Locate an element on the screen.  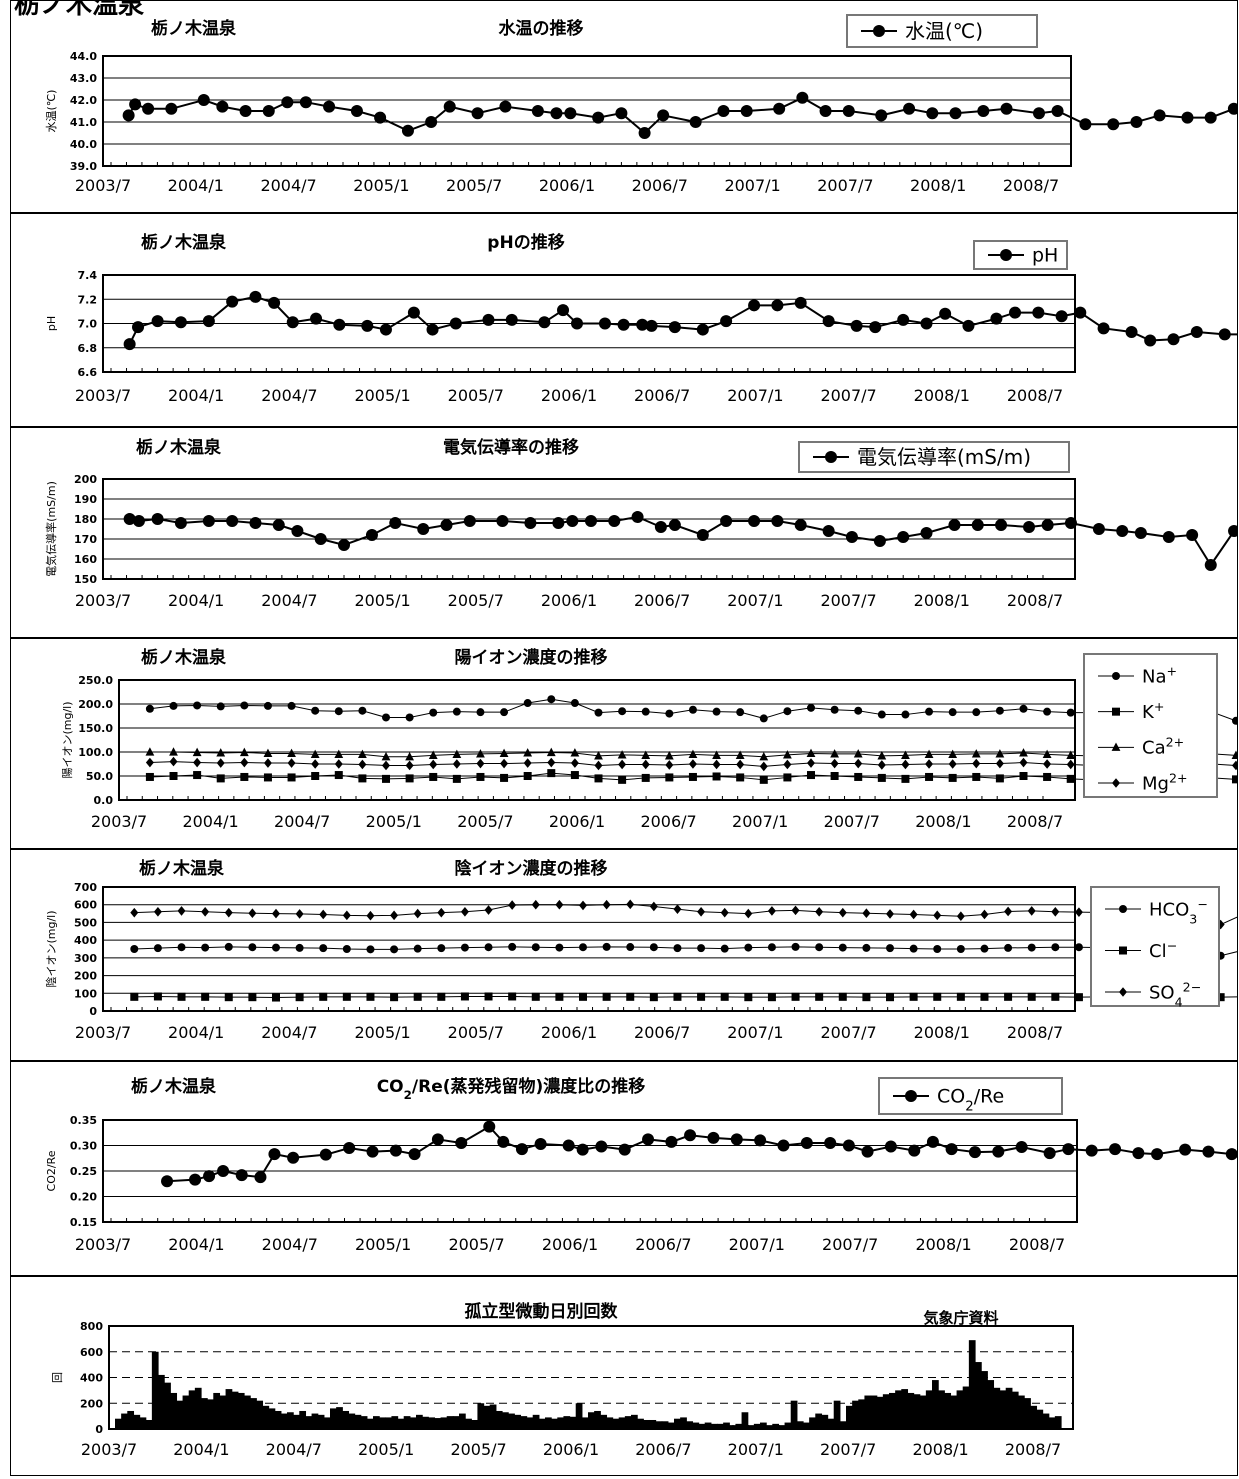
x-tick-label: 2004/7 is located at coordinates (302, 821).